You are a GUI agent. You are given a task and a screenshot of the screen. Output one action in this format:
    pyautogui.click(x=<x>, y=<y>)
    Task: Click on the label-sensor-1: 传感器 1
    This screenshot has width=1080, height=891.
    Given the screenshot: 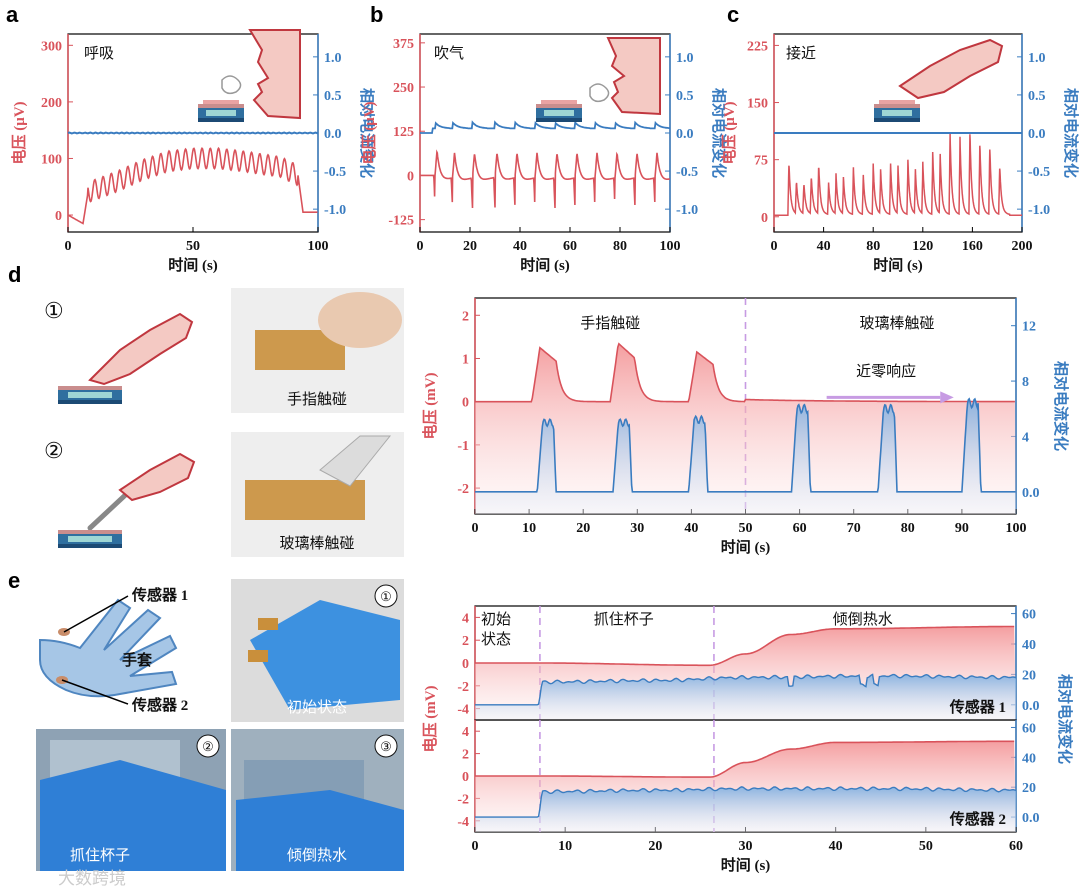 What is the action you would take?
    pyautogui.click(x=159, y=595)
    